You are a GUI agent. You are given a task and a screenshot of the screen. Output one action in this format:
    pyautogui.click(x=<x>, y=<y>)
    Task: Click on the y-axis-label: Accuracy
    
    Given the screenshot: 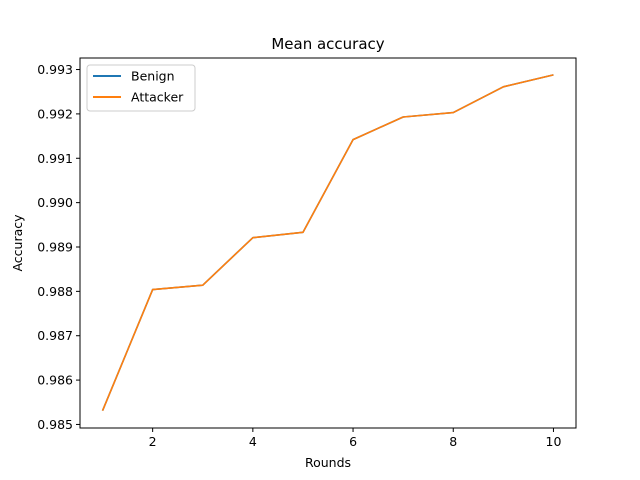 What is the action you would take?
    pyautogui.click(x=17, y=243)
    